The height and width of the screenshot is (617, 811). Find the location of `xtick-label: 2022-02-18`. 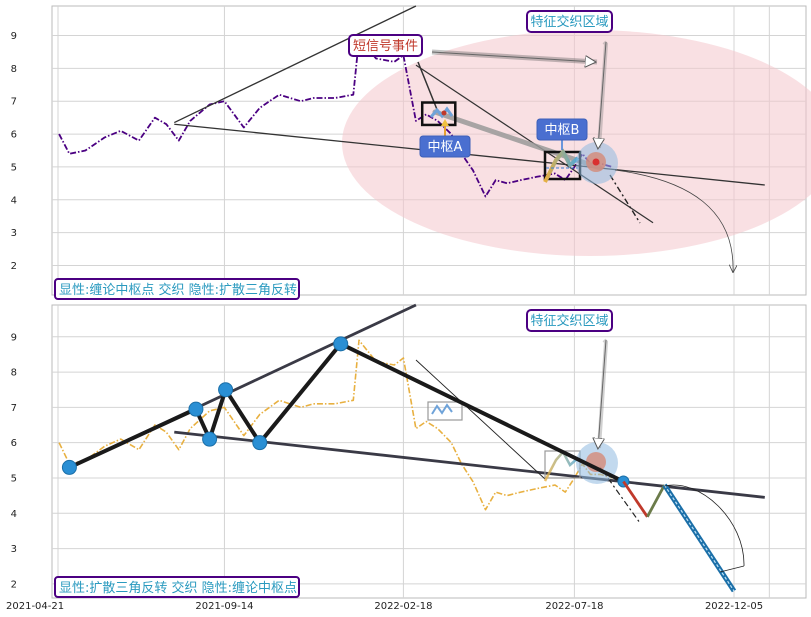

xtick-label: 2022-02-18 is located at coordinates (403, 606).